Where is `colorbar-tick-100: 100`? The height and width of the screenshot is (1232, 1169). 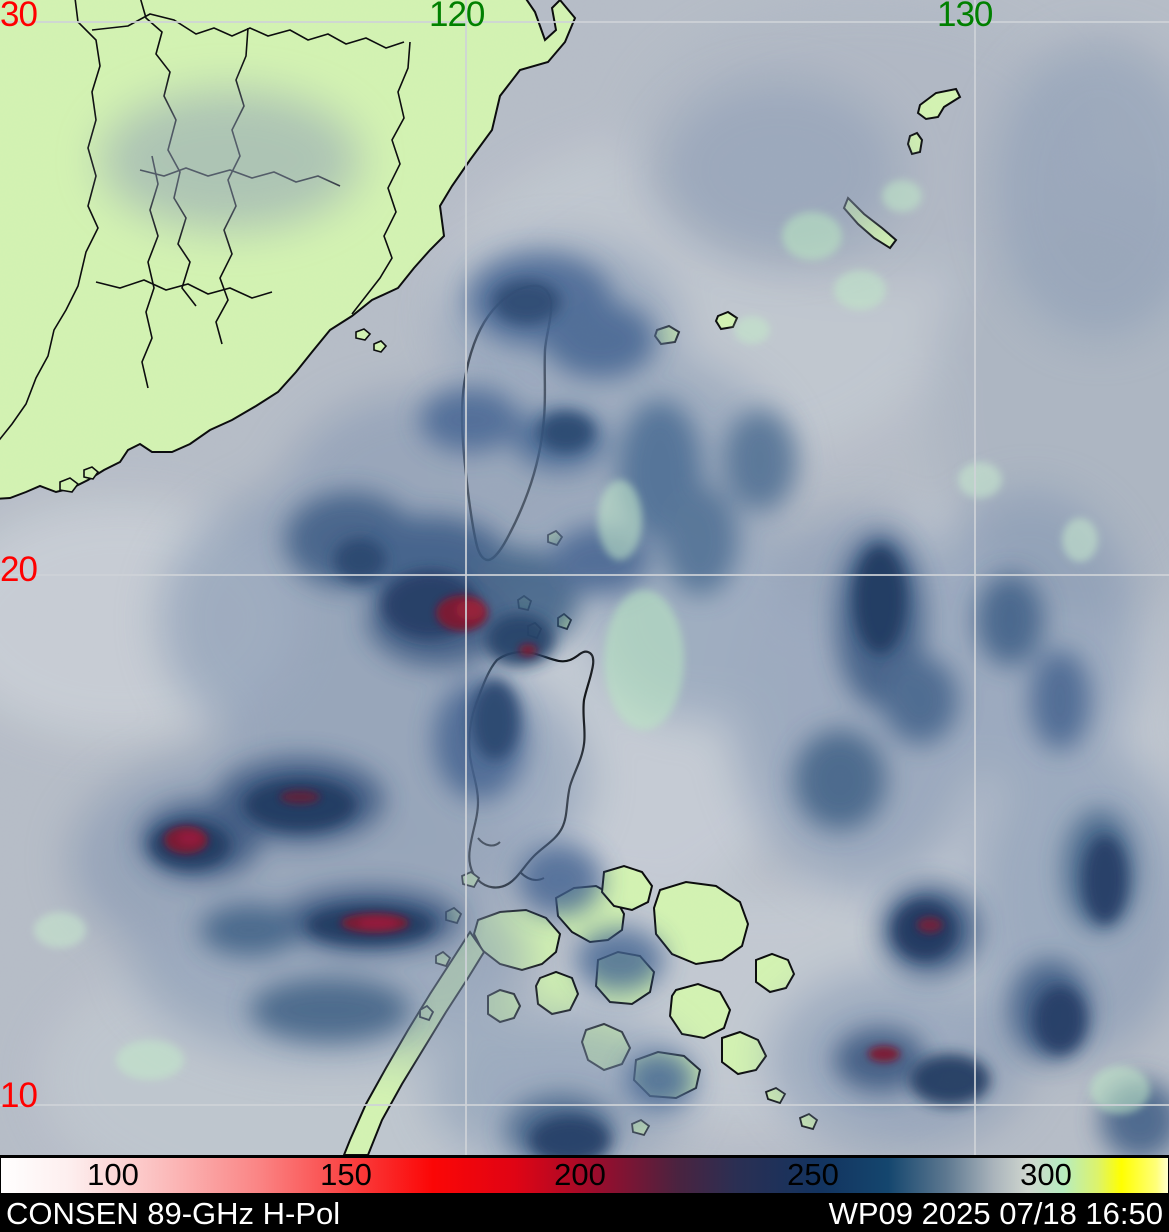 colorbar-tick-100: 100 is located at coordinates (113, 1174).